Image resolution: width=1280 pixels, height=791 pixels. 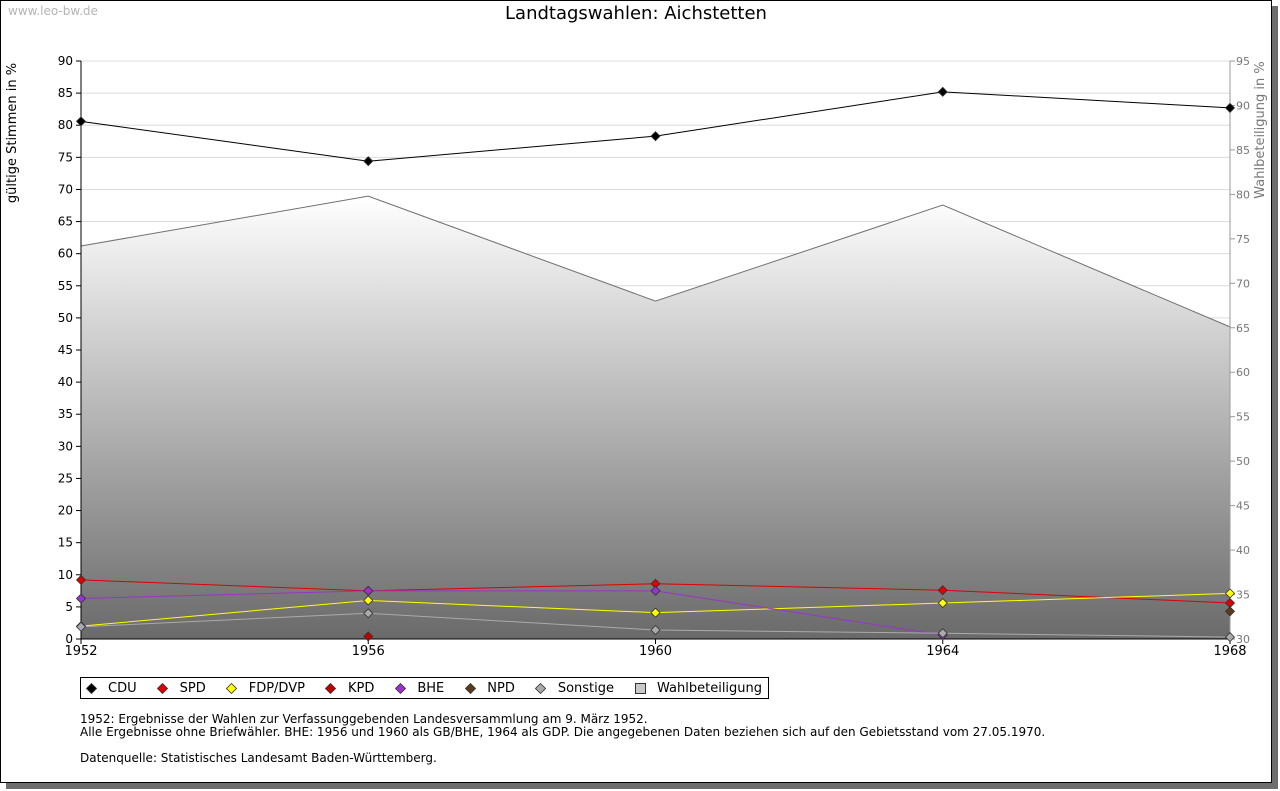 What do you see at coordinates (1230, 611) in the screenshot?
I see `point-npd` at bounding box center [1230, 611].